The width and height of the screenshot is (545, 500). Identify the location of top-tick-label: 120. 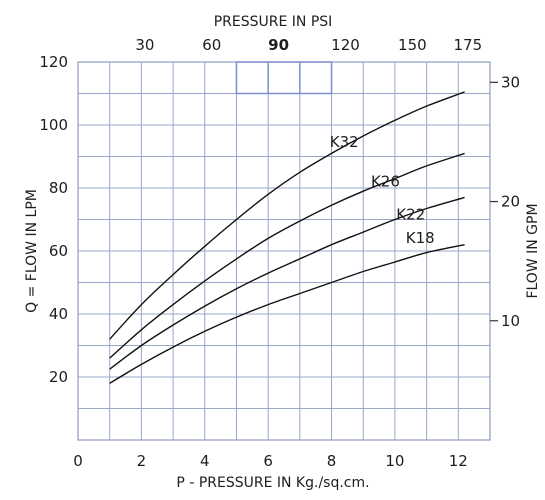
(345, 45).